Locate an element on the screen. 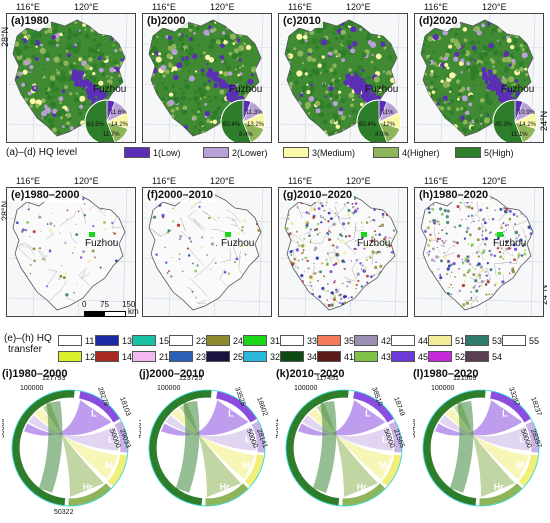 The height and width of the screenshot is (523, 550). pie-percent-label: 11% is located at coordinates (388, 113).